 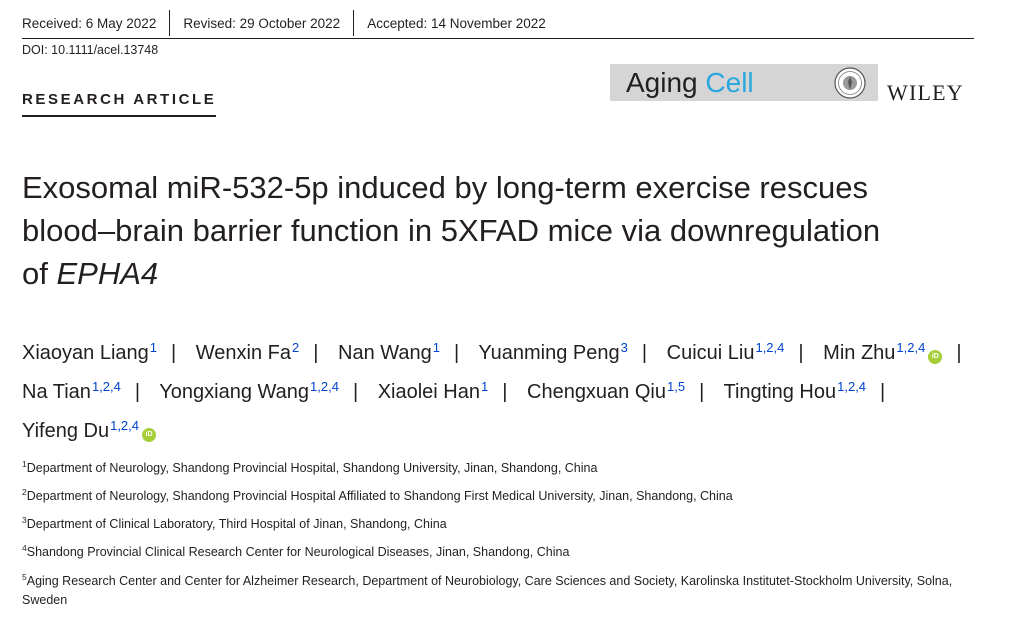 What do you see at coordinates (925, 92) in the screenshot?
I see `publisher-logo: WILEY` at bounding box center [925, 92].